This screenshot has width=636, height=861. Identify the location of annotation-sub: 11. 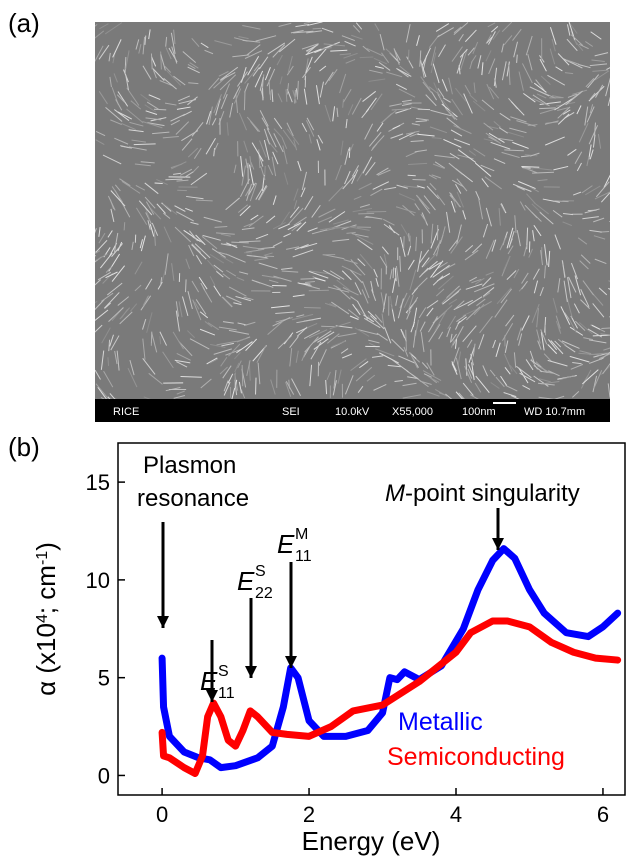
(226, 693).